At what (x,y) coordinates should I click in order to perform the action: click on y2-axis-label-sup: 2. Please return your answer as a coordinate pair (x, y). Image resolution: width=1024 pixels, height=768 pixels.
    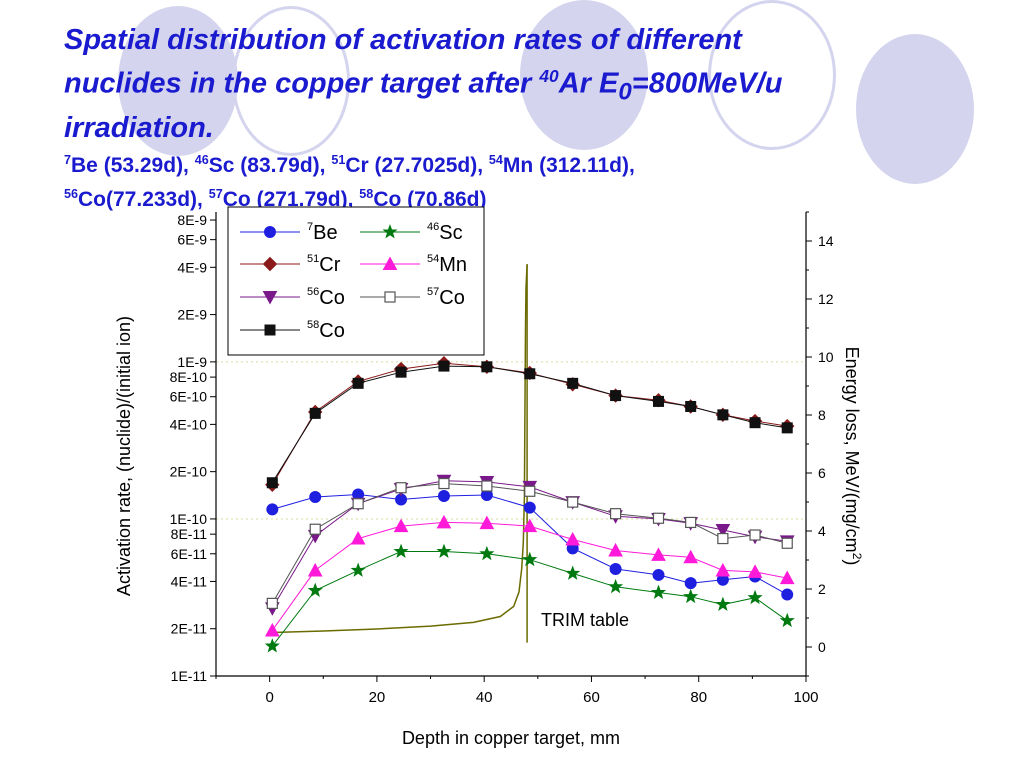
    Looking at the image, I should click on (857, 556).